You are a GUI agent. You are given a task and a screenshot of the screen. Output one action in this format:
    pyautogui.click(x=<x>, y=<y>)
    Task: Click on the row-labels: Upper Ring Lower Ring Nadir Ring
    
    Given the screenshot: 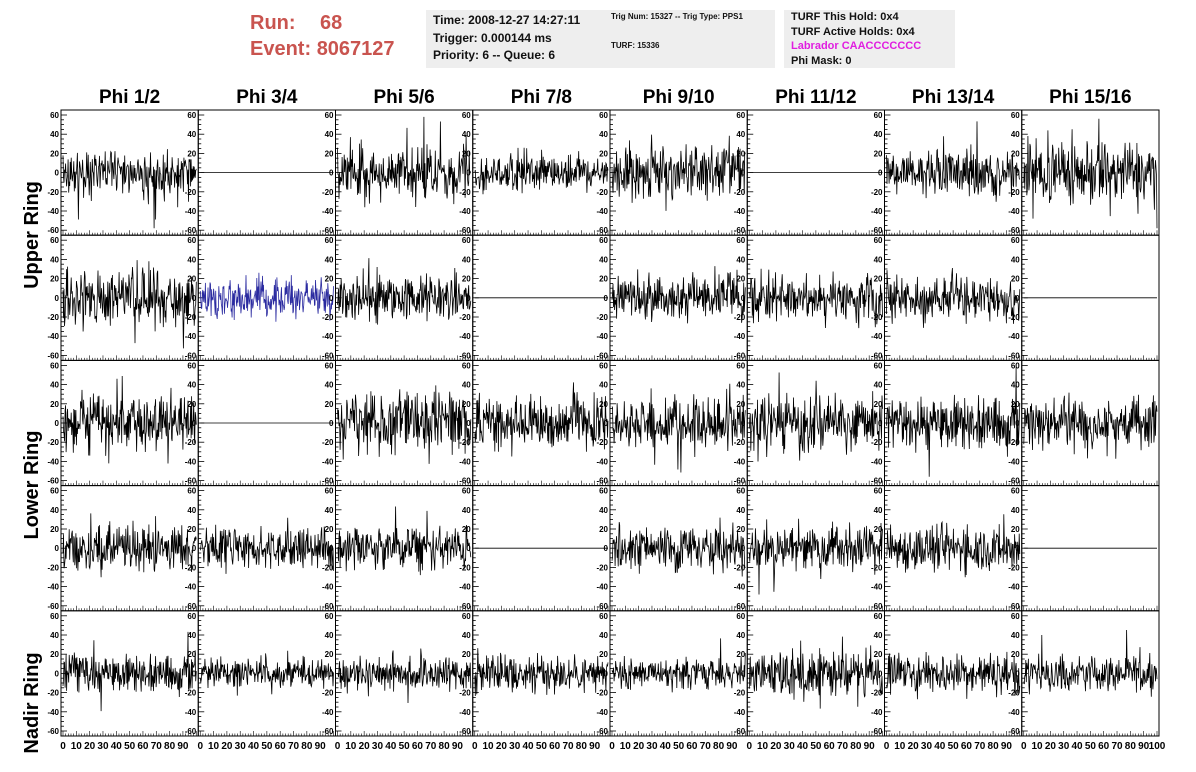 What is the action you would take?
    pyautogui.click(x=32, y=467)
    